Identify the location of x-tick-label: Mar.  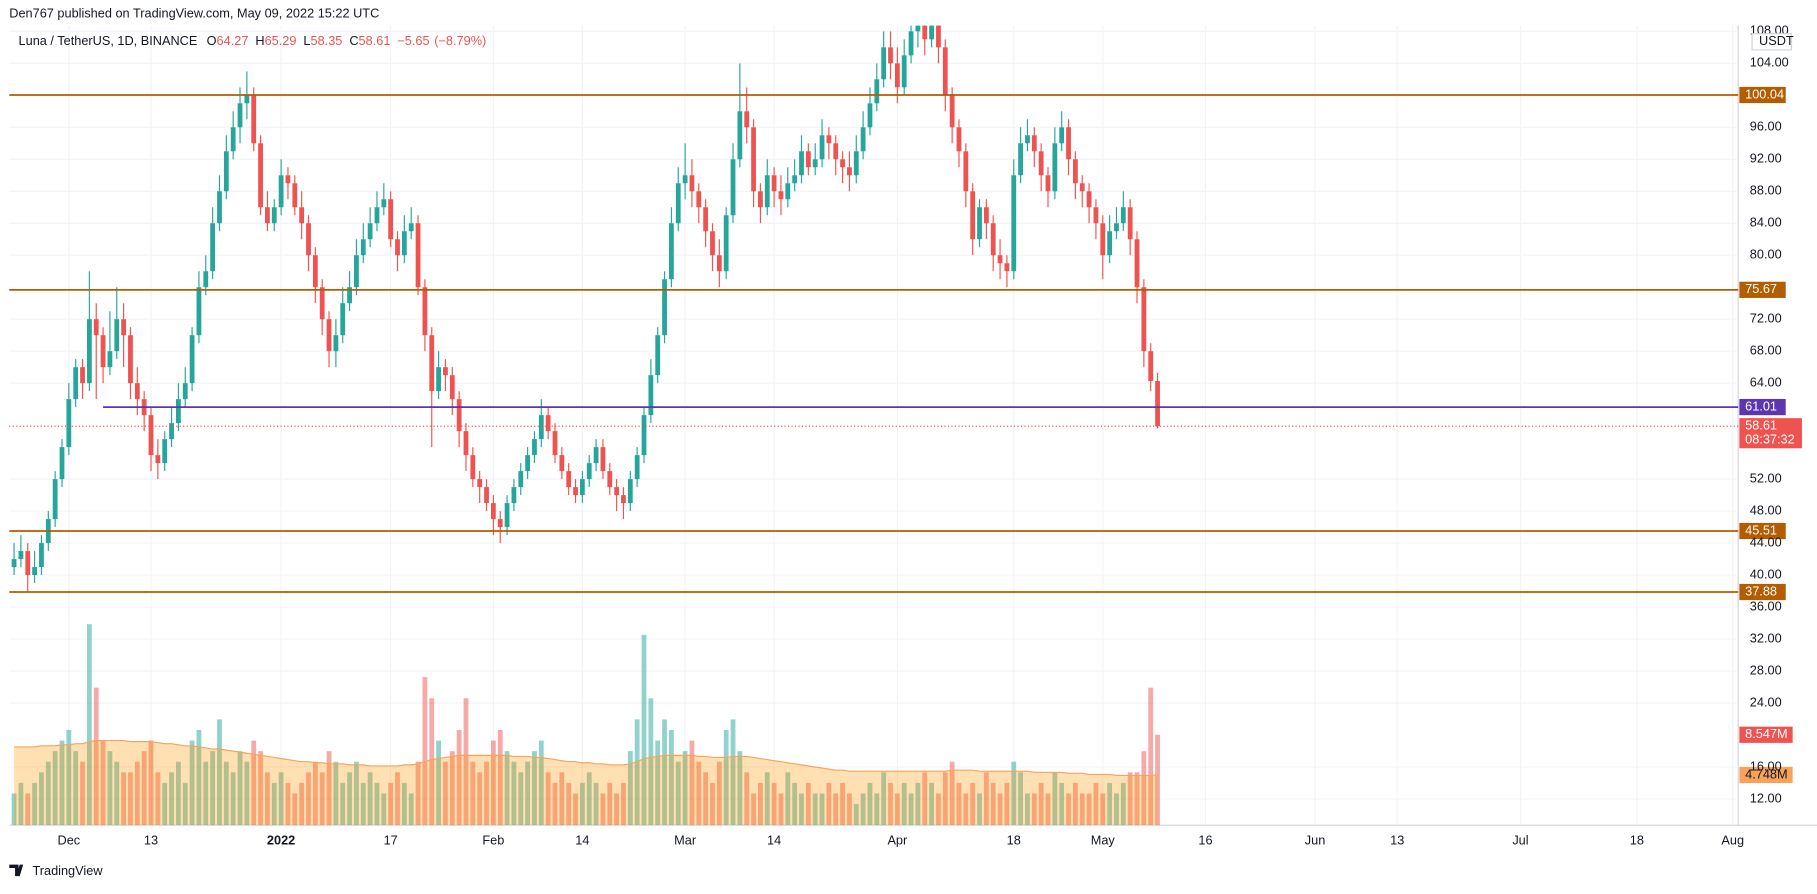
(685, 840).